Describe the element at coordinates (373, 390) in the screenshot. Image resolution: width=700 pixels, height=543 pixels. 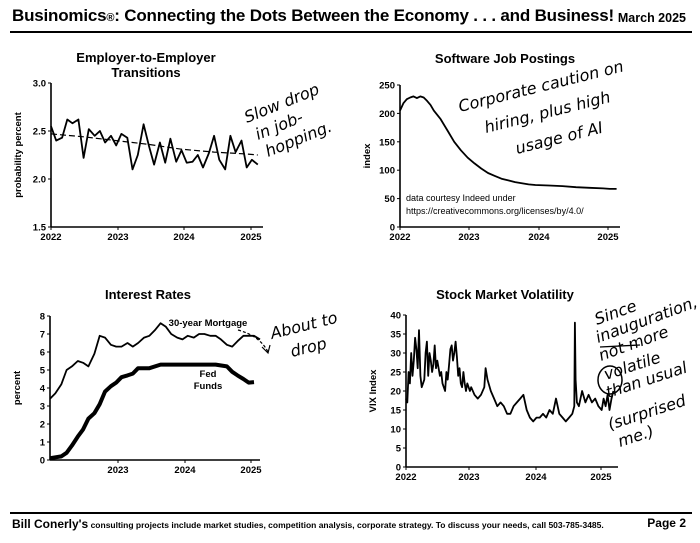
I see `y-axis-label: VIX Index` at that location.